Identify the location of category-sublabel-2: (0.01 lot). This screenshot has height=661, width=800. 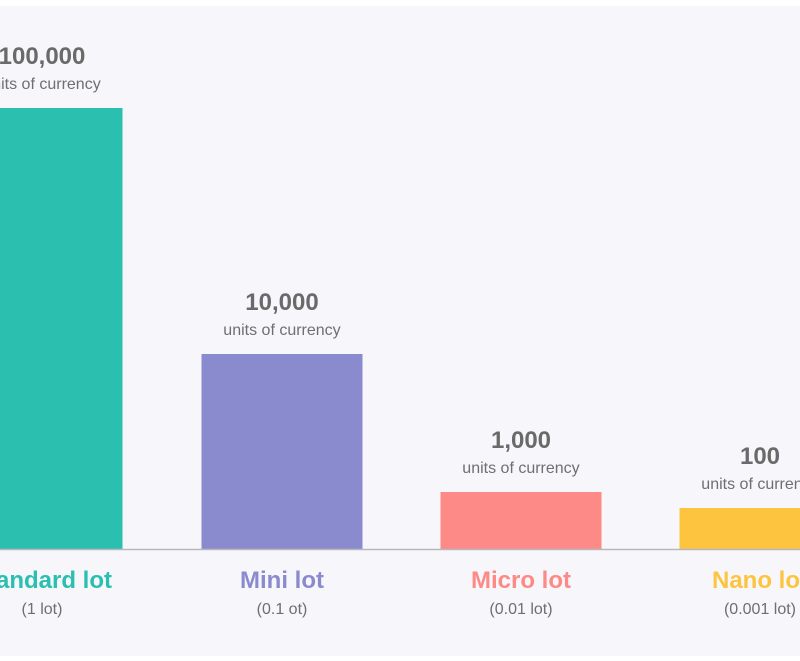
(520, 609).